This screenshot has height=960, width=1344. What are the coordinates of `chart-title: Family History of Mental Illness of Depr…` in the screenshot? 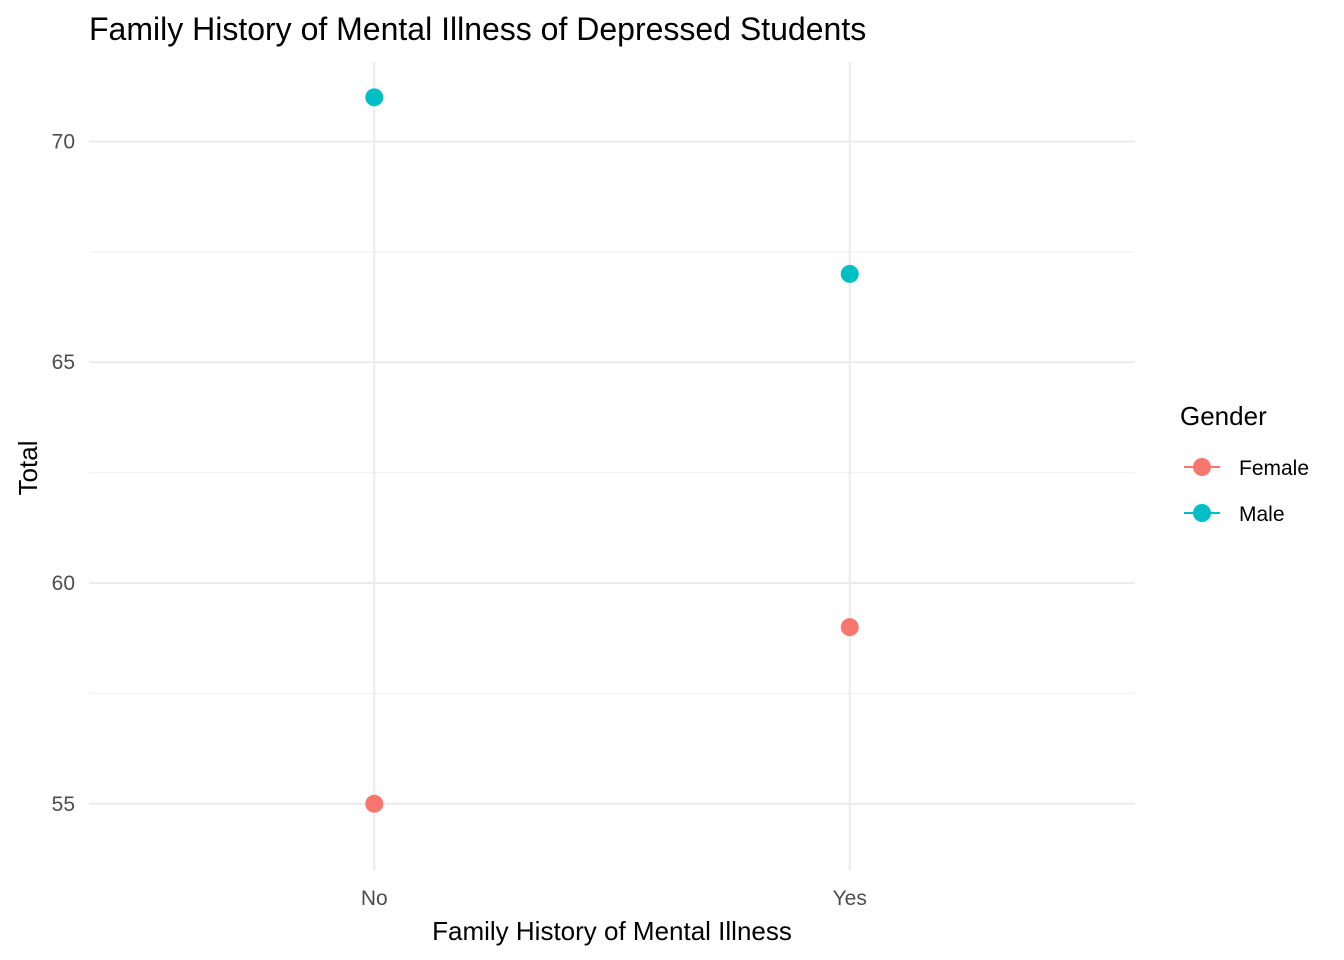 It's located at (477, 29).